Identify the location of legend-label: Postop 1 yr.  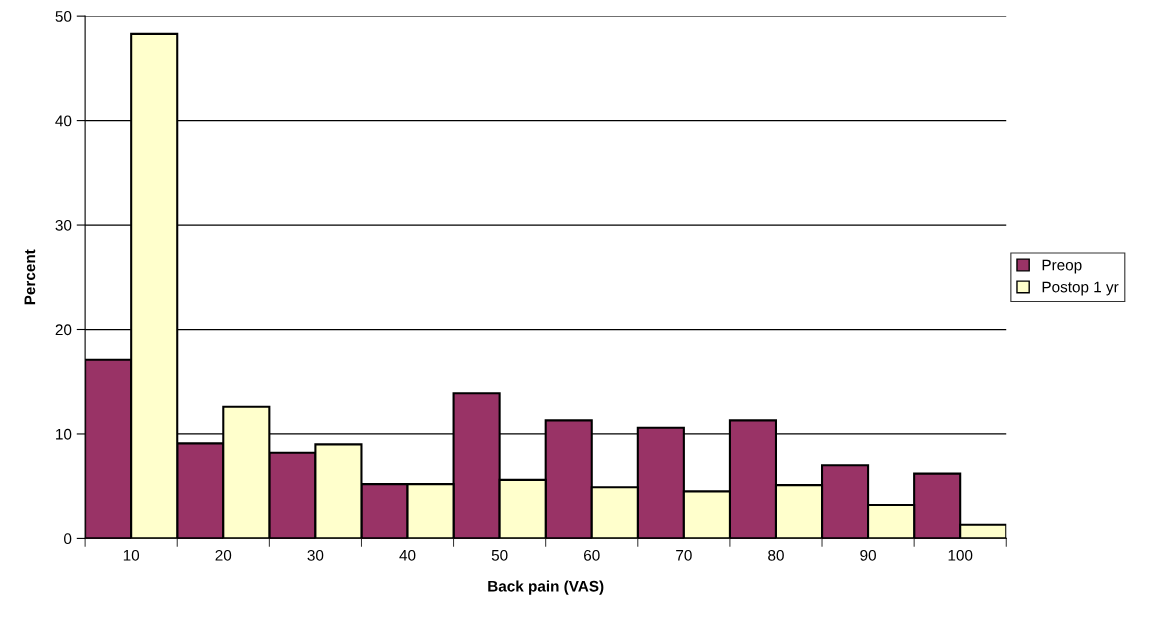
(1080, 288).